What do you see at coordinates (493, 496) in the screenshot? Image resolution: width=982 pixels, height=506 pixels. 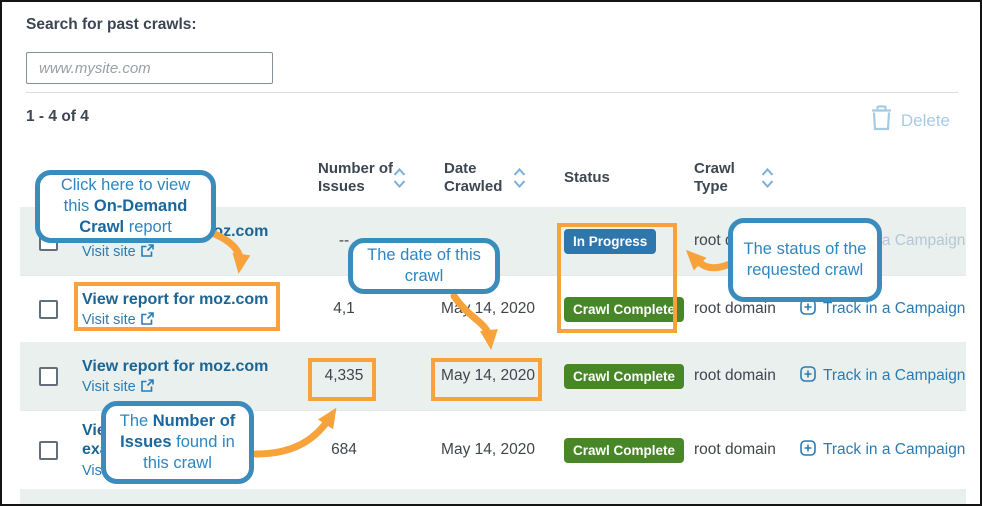 I see `table-row-partial` at bounding box center [493, 496].